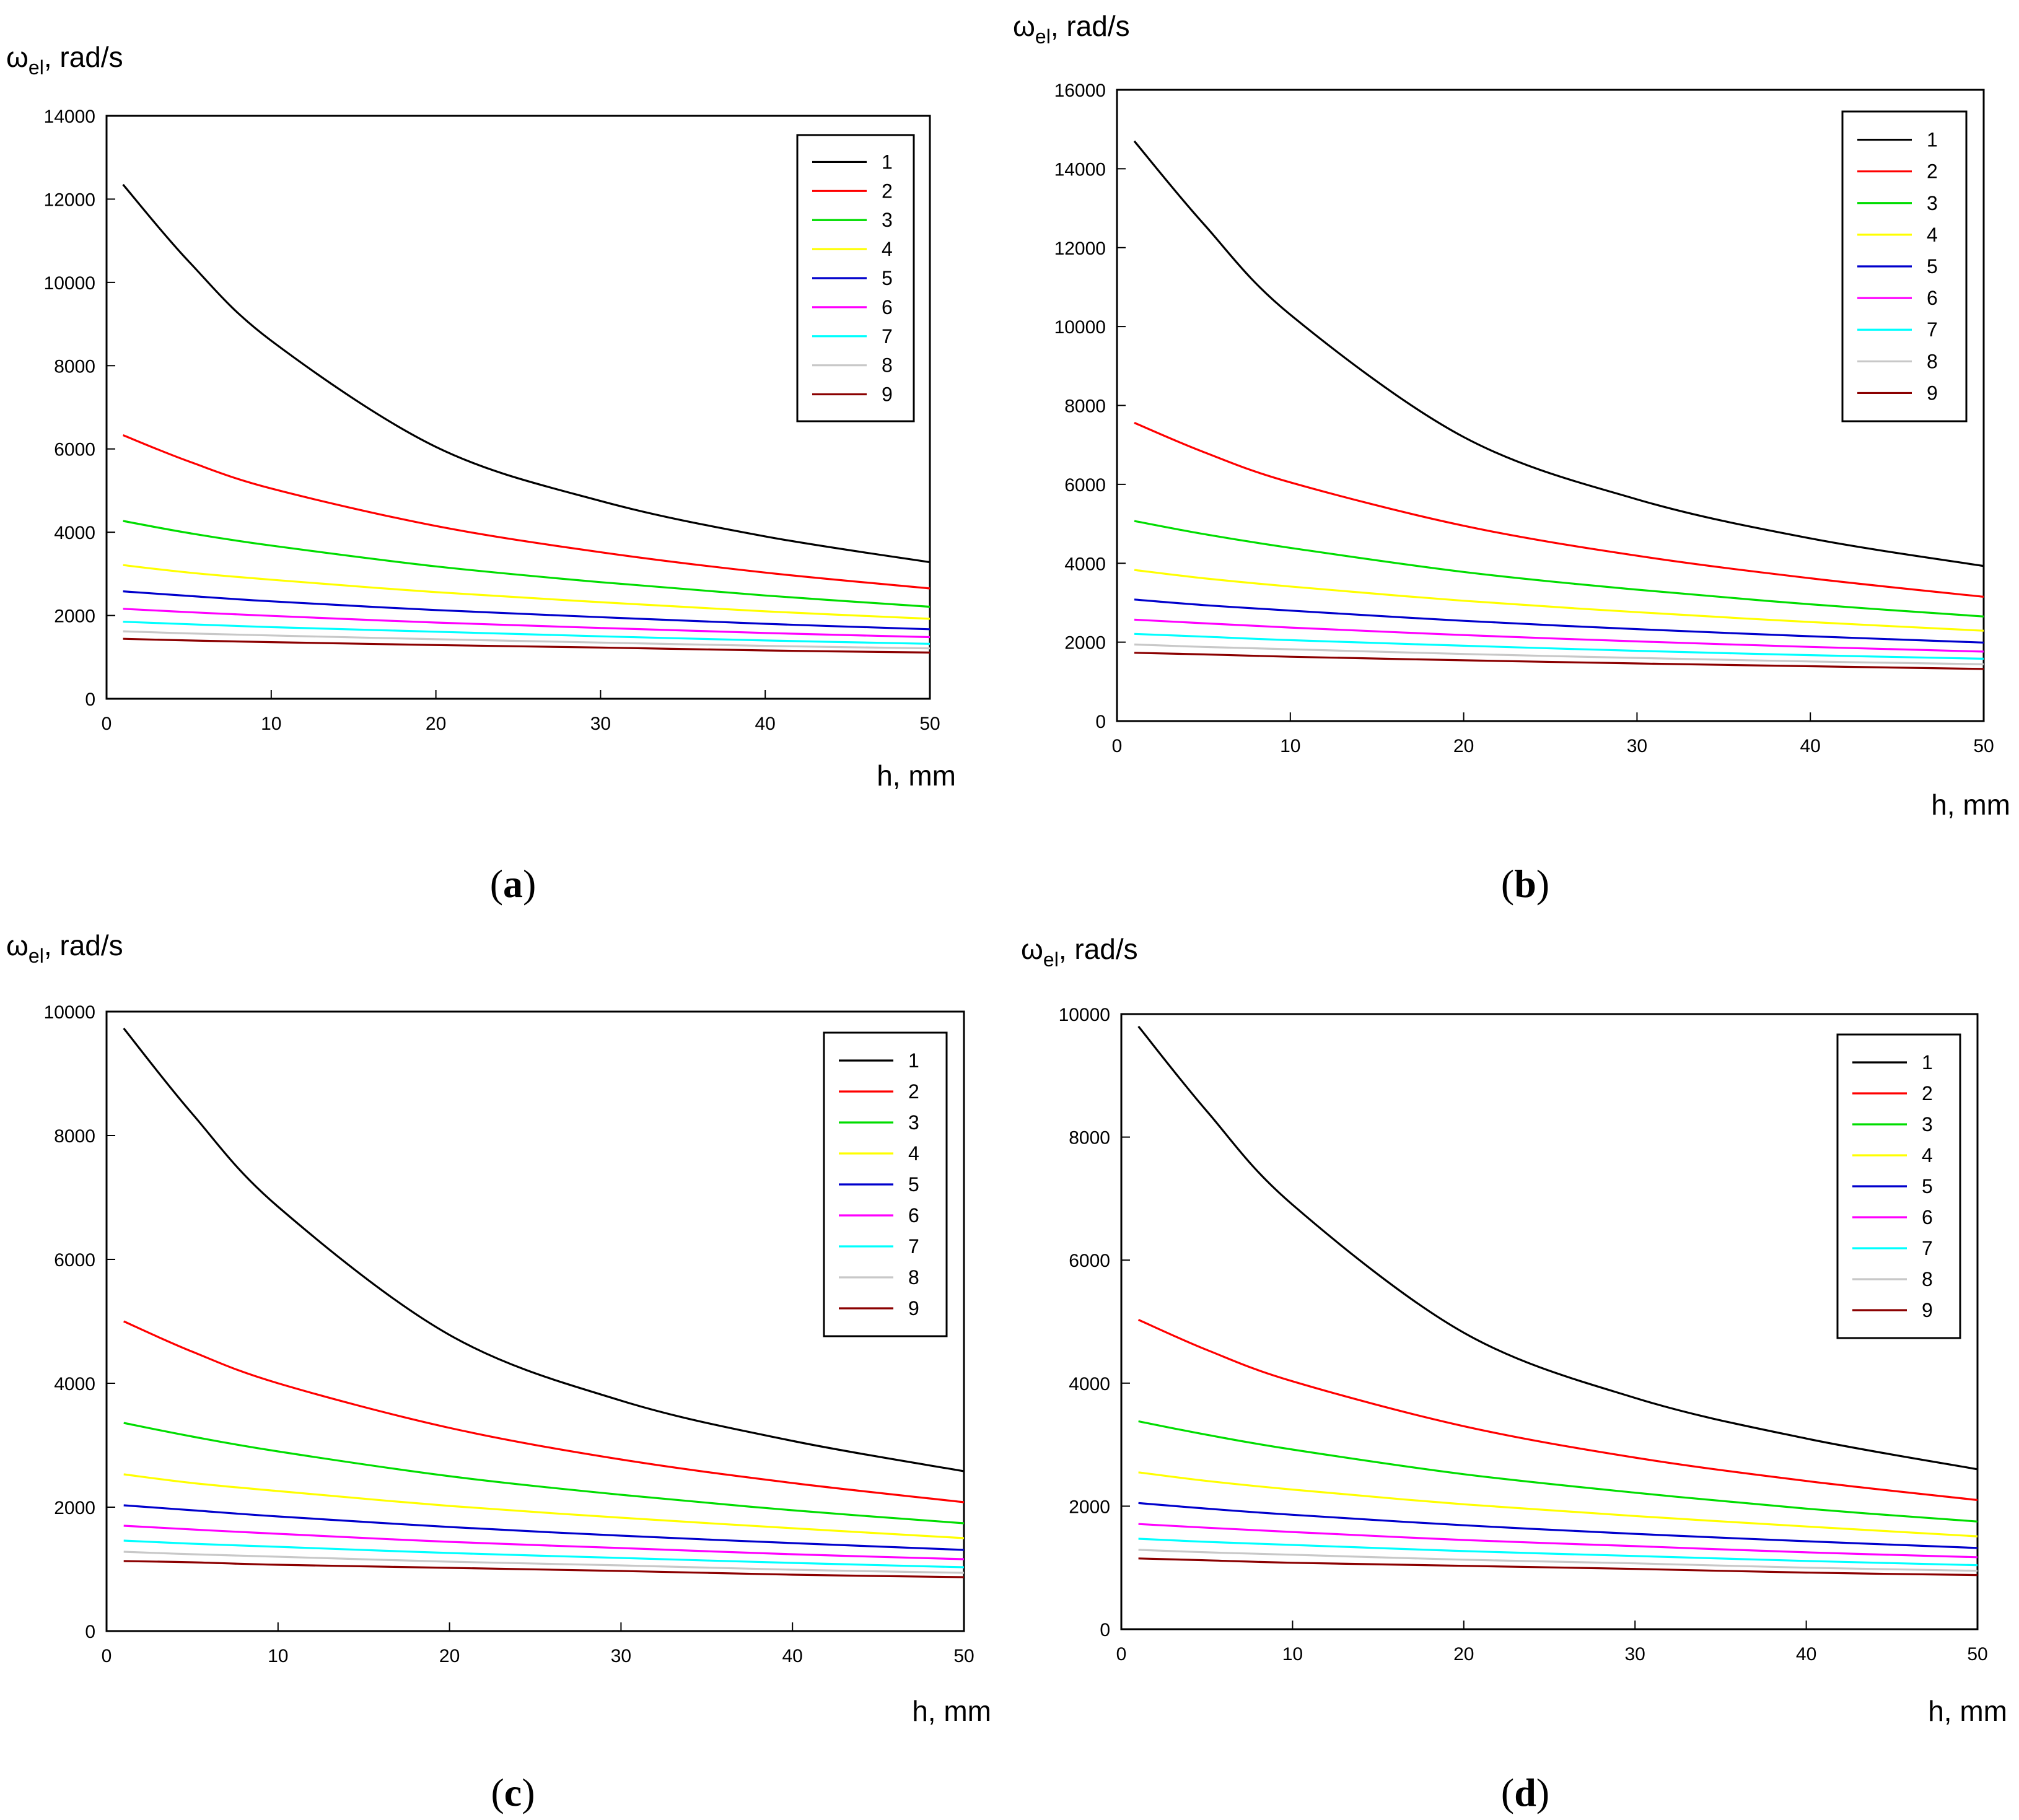 Image resolution: width=2019 pixels, height=1820 pixels. Describe the element at coordinates (1080, 169) in the screenshot. I see `y-tick-label: 14000` at that location.